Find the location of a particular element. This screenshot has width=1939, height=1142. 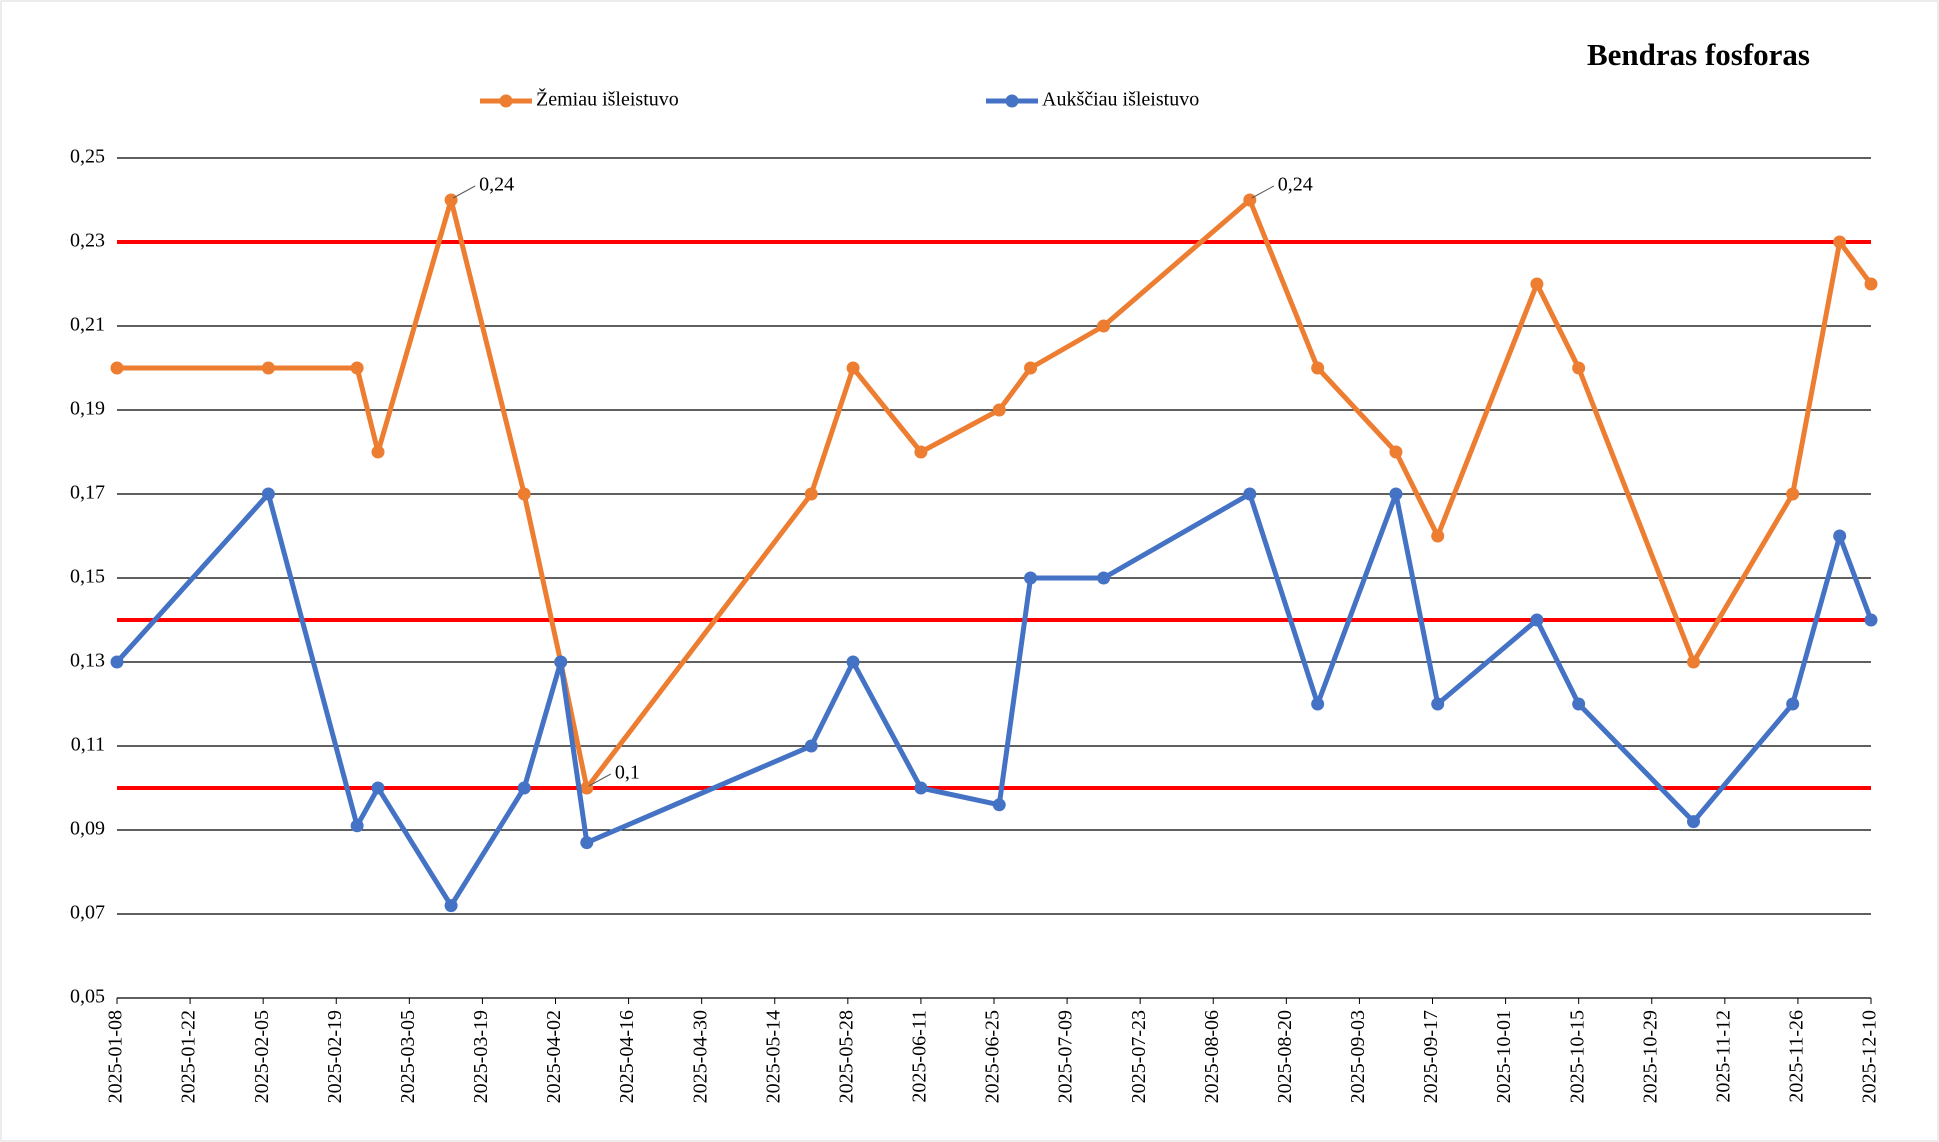

y-tick-label: 0,19 is located at coordinates (87, 409).